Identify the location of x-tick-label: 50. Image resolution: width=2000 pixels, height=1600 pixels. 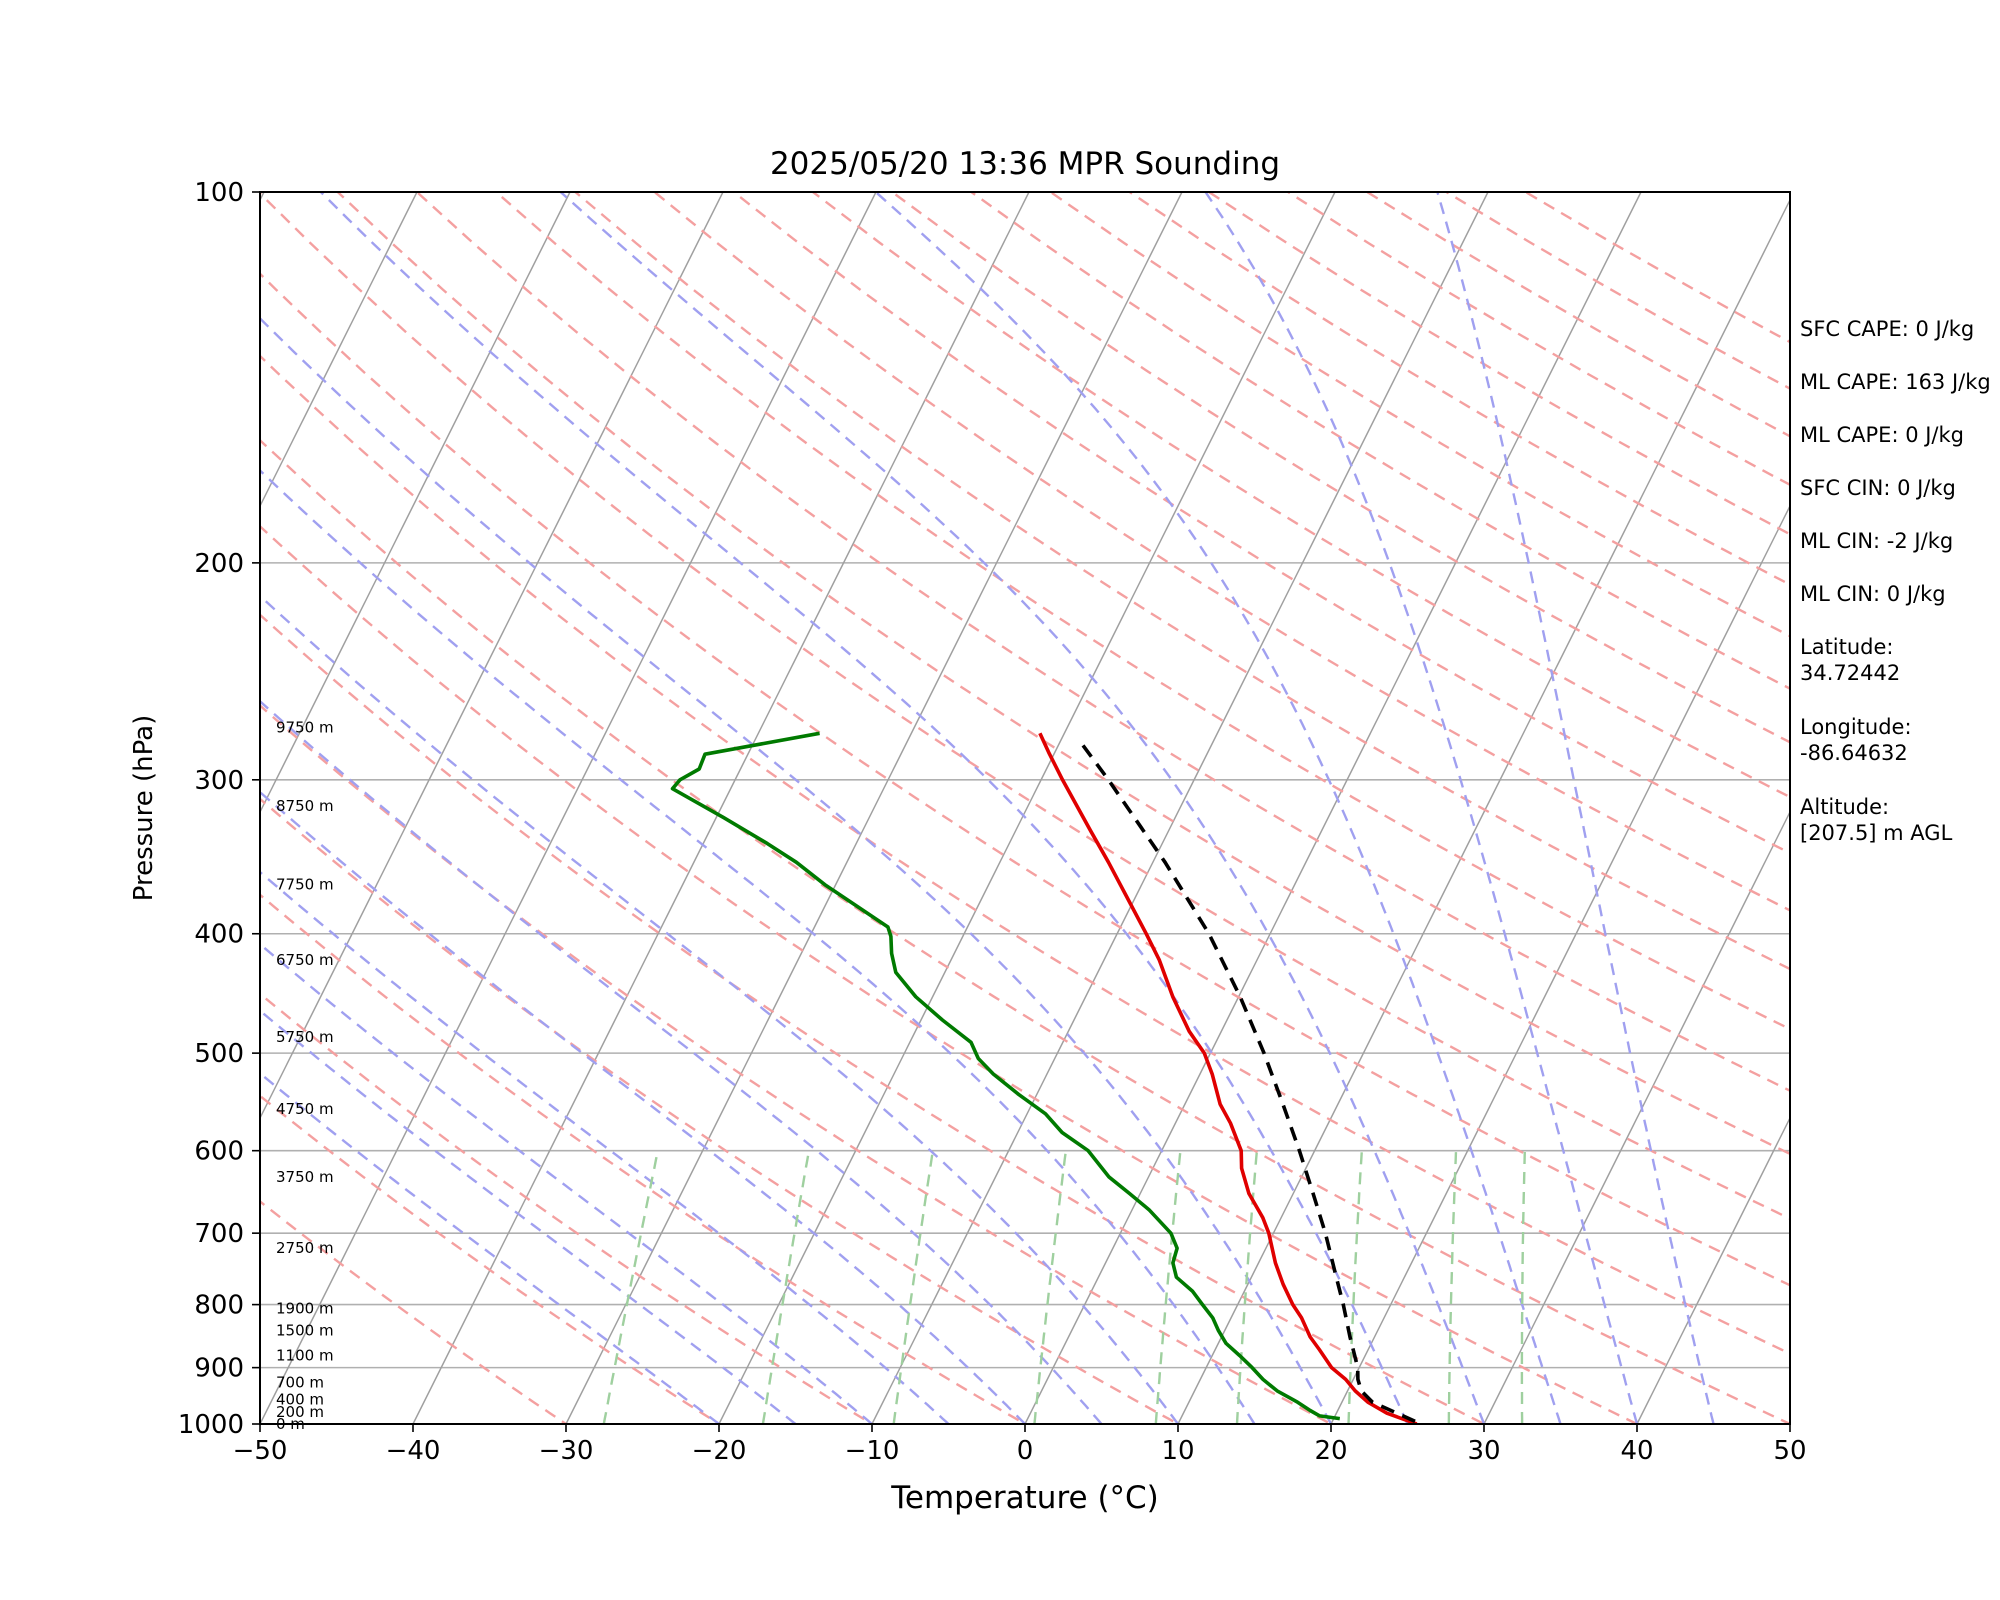
(1789, 1451).